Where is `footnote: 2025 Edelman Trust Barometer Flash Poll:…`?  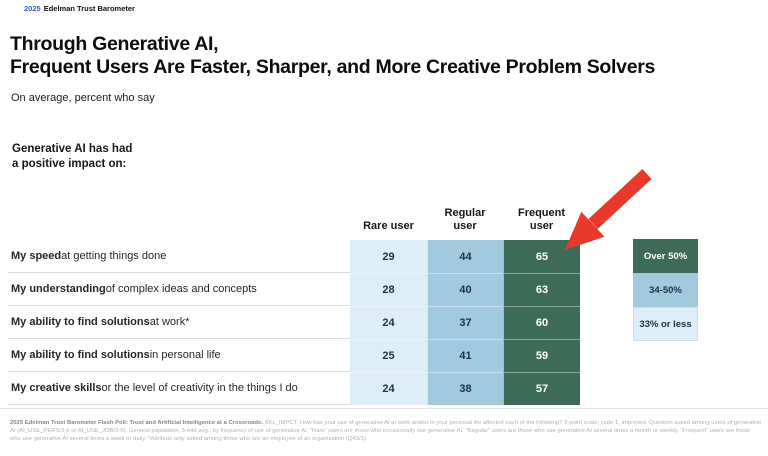
footnote: 2025 Edelman Trust Barometer Flash Poll:… is located at coordinates (386, 432).